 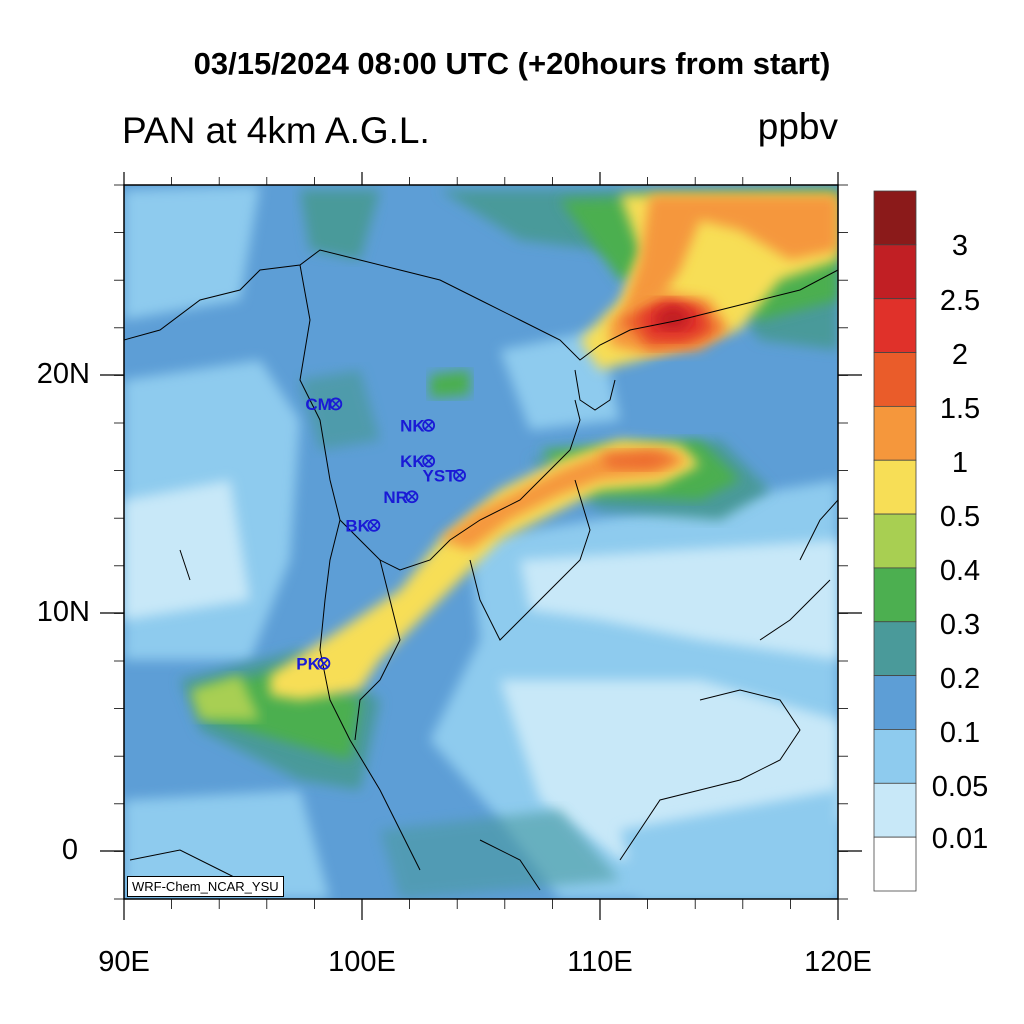 I want to click on station-label: PK, so click(x=308, y=663).